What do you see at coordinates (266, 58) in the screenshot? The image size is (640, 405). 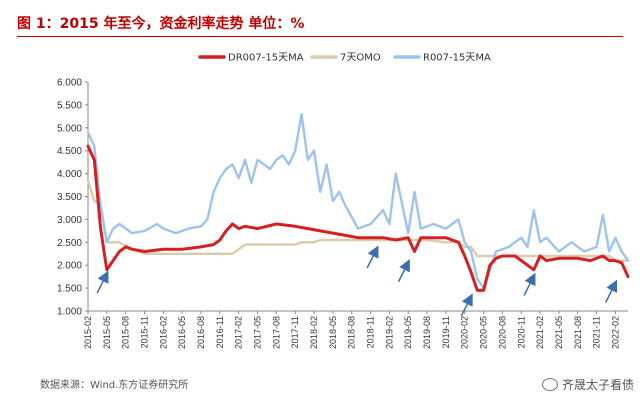 I see `legend-label: DR007-15天MA` at bounding box center [266, 58].